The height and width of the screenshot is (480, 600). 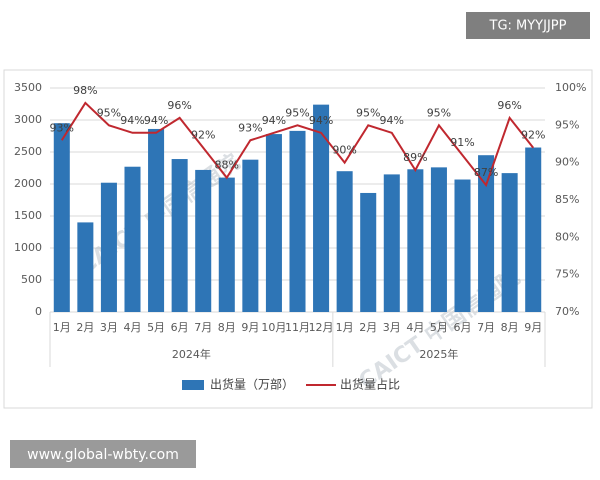 What do you see at coordinates (567, 124) in the screenshot?
I see `y2-tick-label: 95%` at bounding box center [567, 124].